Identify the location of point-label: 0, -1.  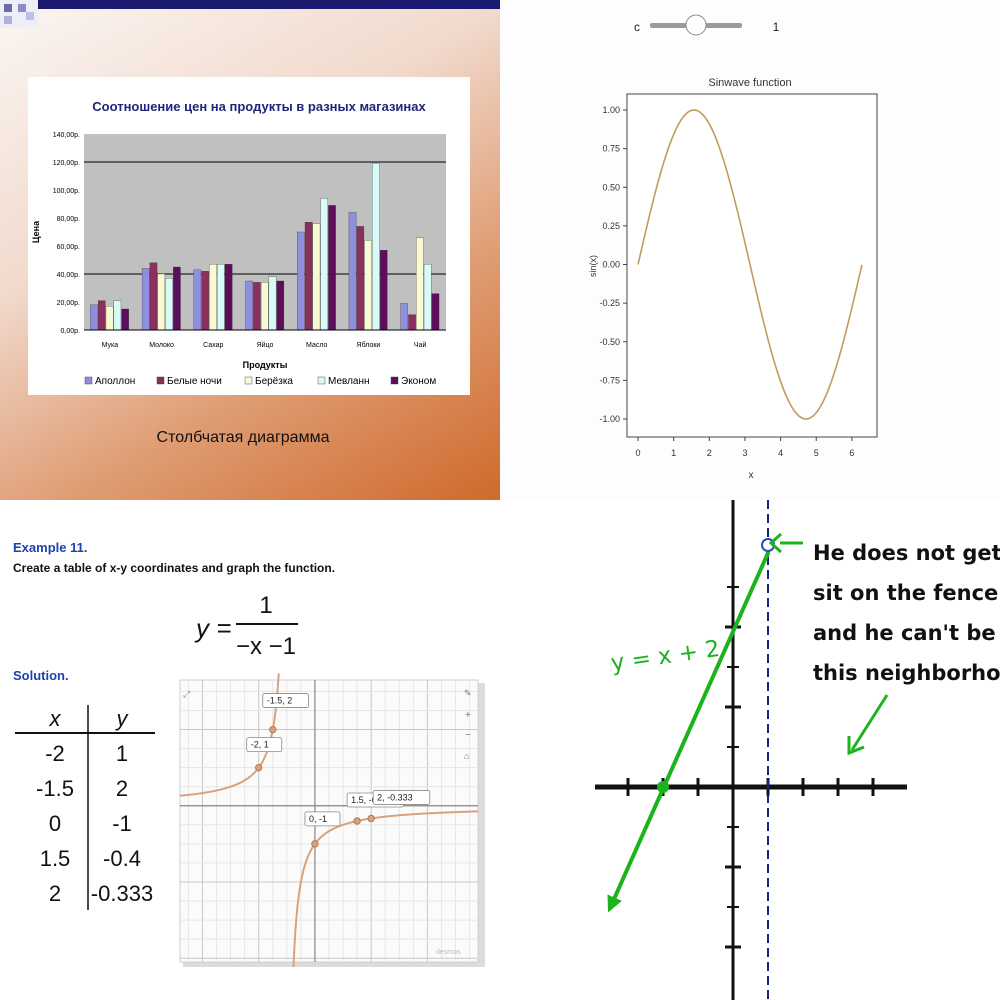
(318, 819).